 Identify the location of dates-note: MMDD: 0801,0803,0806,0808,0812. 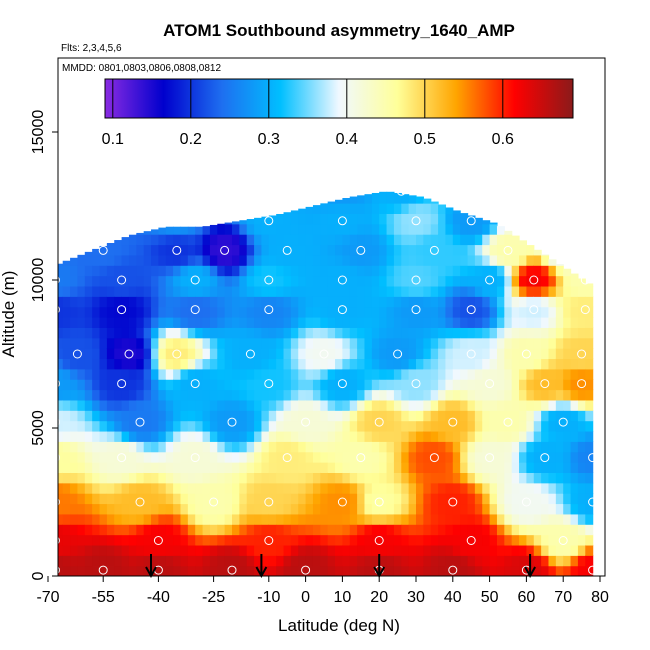
(141, 68).